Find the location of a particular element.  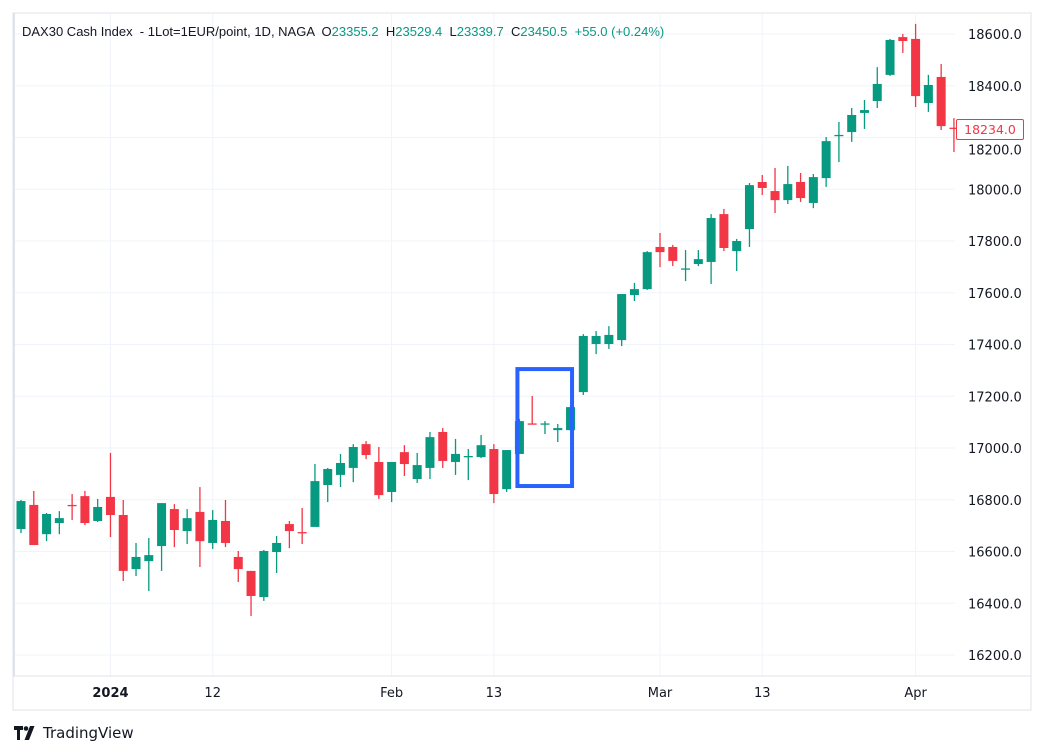

close-value: 23450.5 is located at coordinates (544, 31).